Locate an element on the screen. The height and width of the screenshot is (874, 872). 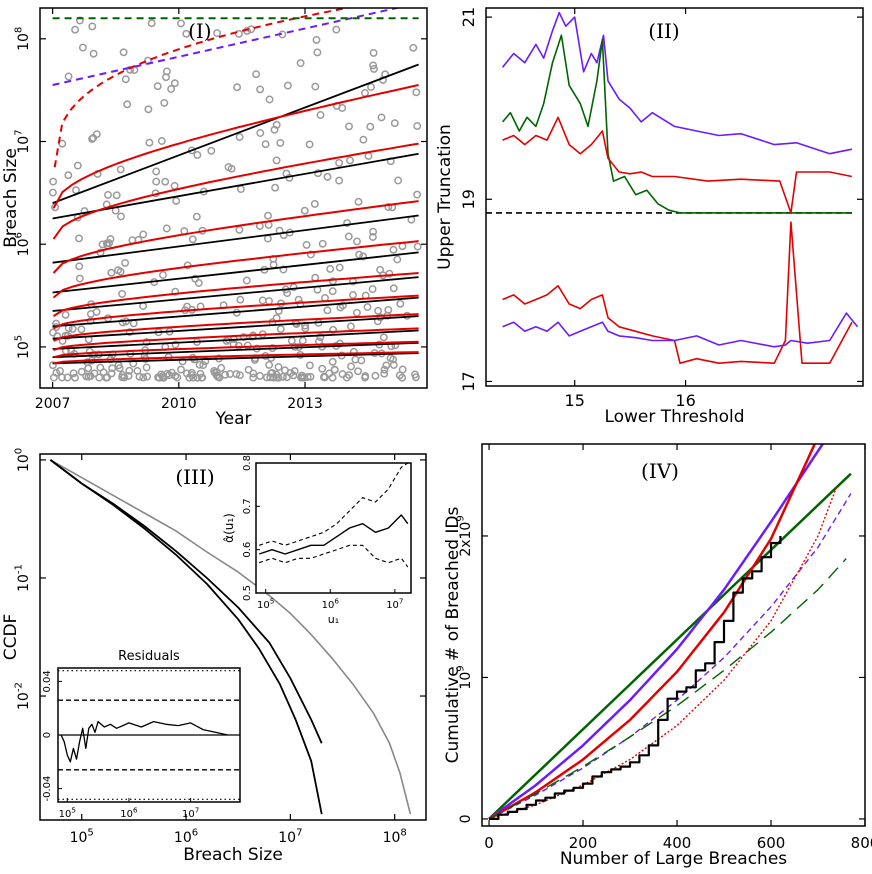
inset-y-tick-label: 0.7 is located at coordinates (247, 506).